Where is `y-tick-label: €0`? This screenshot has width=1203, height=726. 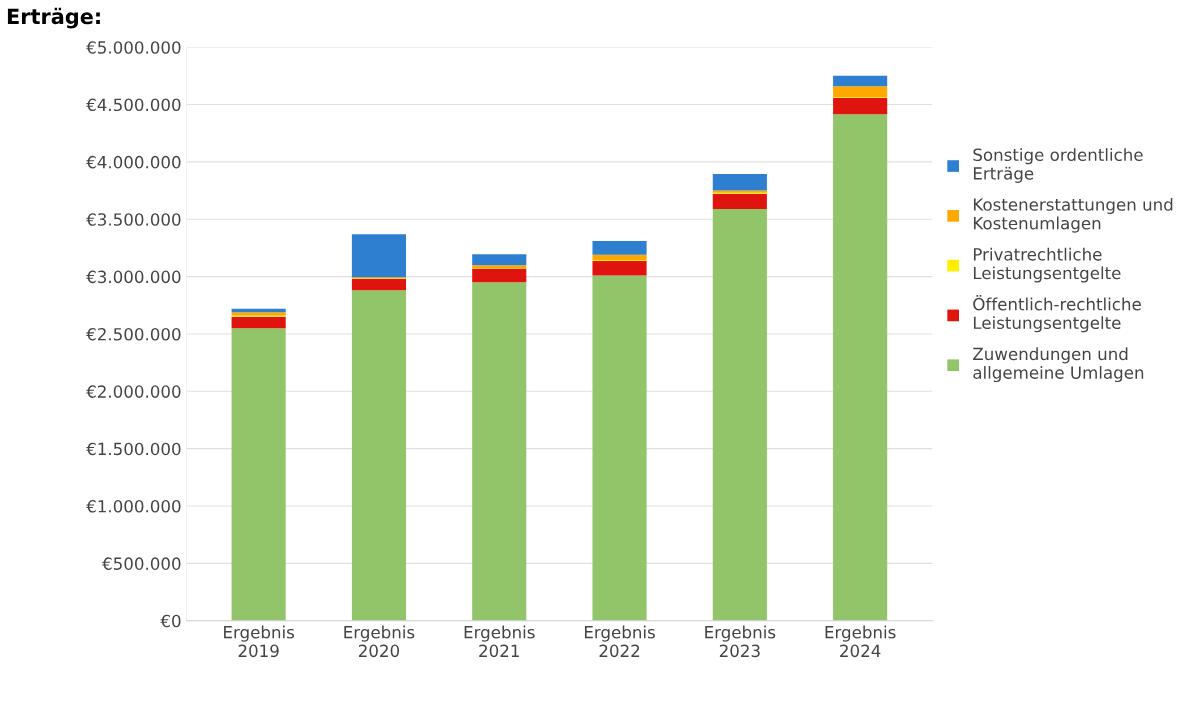
y-tick-label: €0 is located at coordinates (170, 621).